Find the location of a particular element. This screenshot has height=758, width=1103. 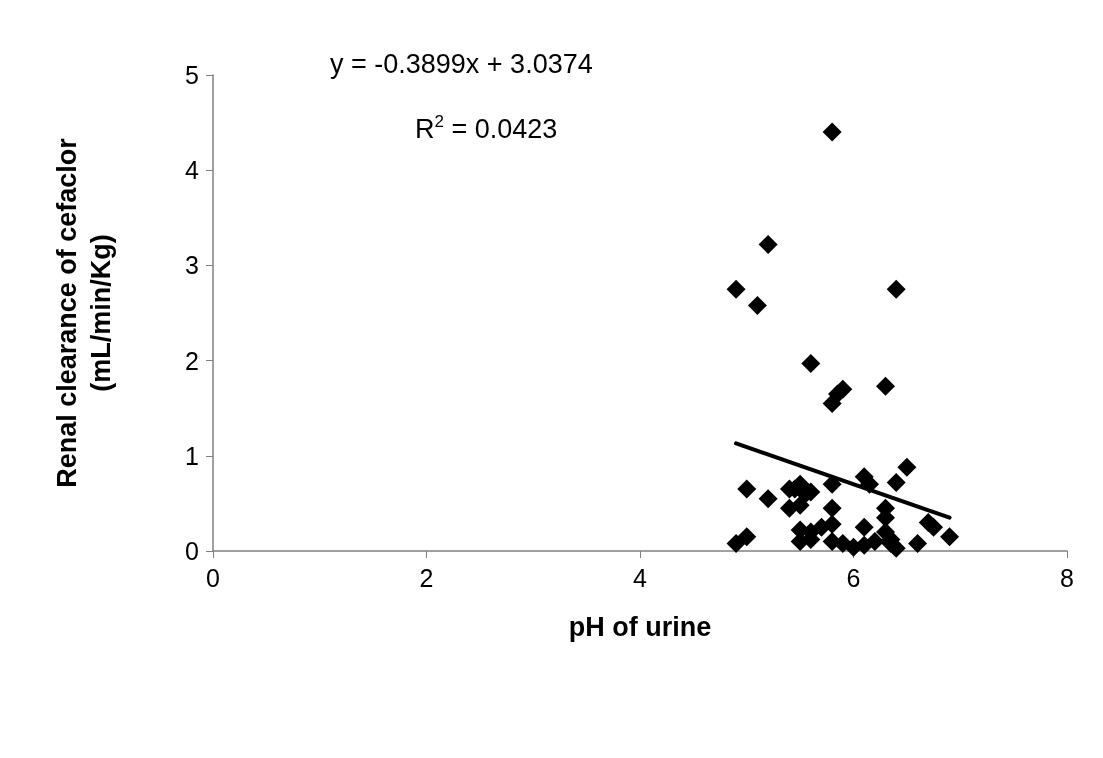

y-tick-label: 3 is located at coordinates (192, 265).